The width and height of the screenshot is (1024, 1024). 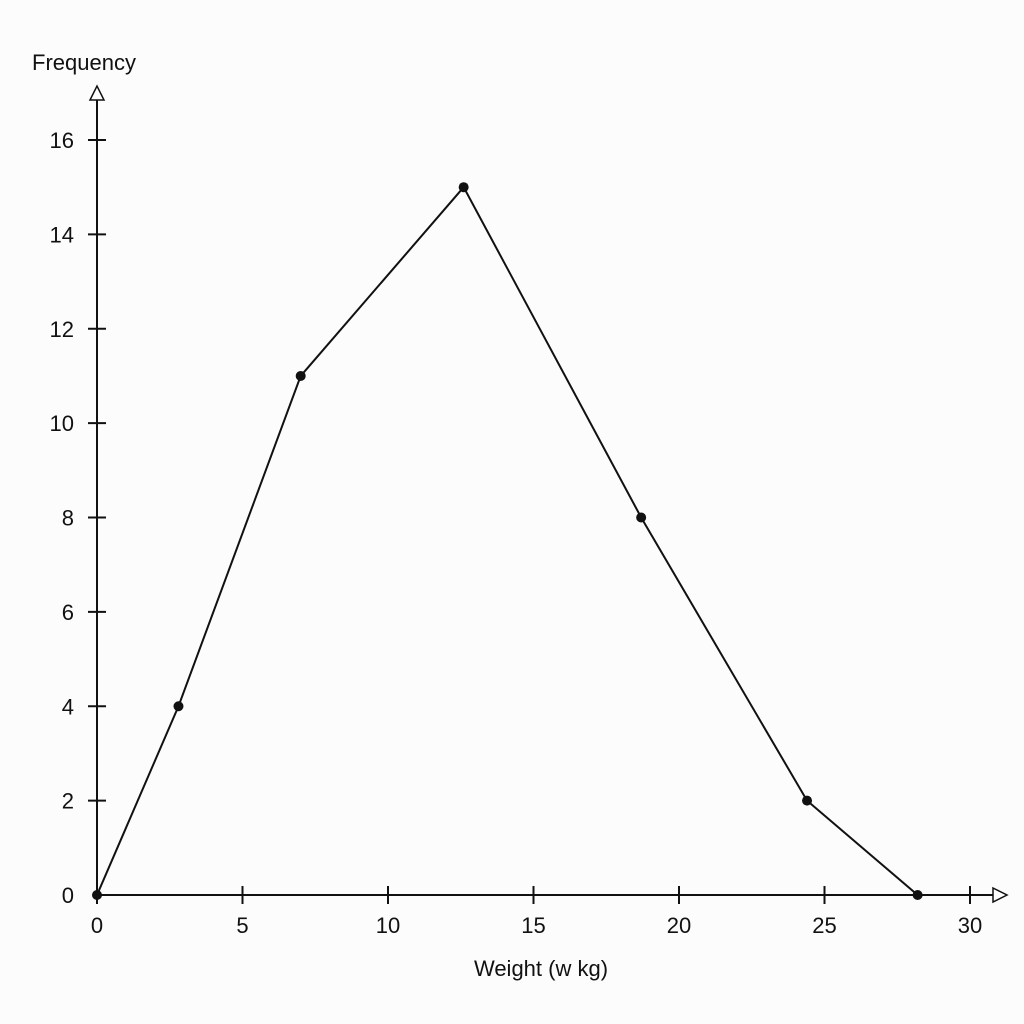 What do you see at coordinates (824, 925) in the screenshot?
I see `x-tick-label: 25` at bounding box center [824, 925].